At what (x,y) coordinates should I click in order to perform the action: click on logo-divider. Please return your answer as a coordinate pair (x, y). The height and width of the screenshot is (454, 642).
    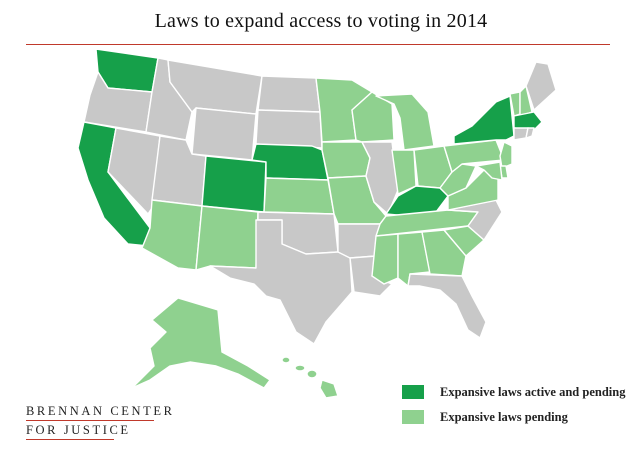
    Looking at the image, I should click on (90, 420).